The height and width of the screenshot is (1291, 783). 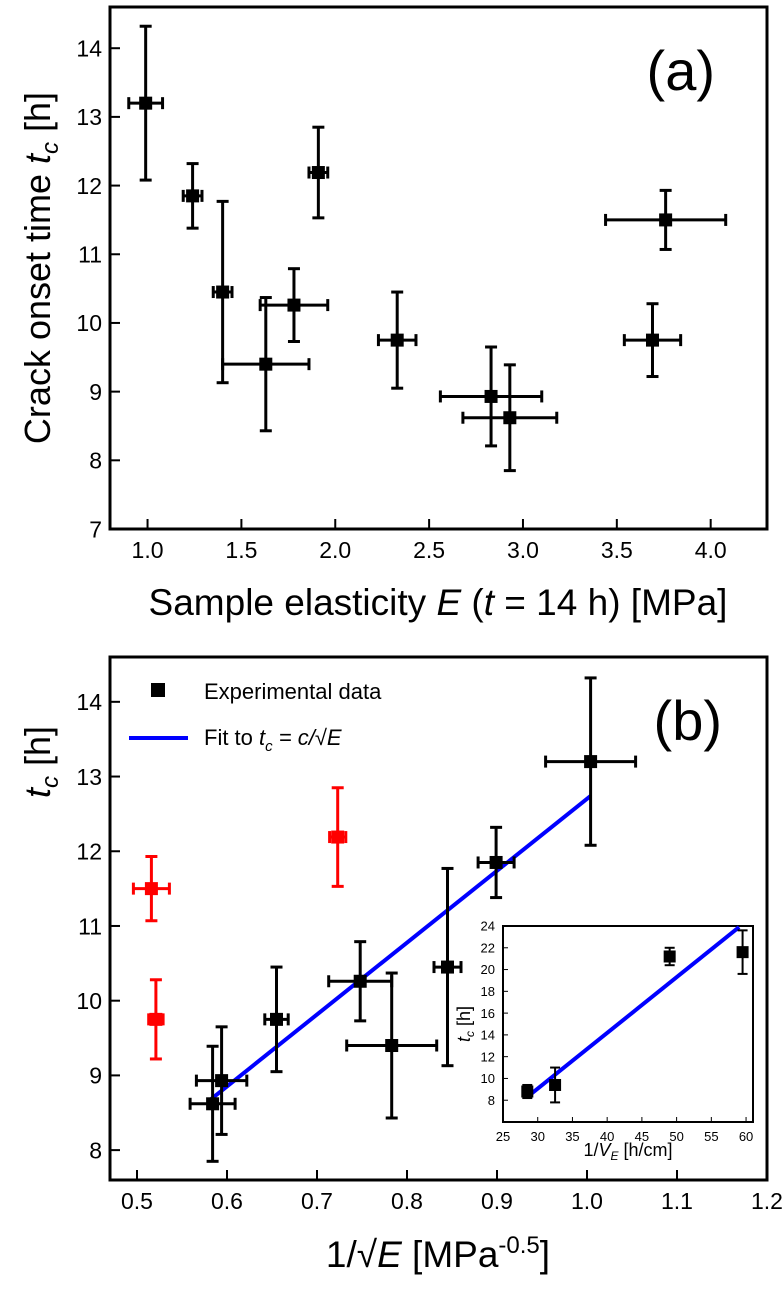 What do you see at coordinates (90, 255) in the screenshot?
I see `panel-a-y-tick-label: 11` at bounding box center [90, 255].